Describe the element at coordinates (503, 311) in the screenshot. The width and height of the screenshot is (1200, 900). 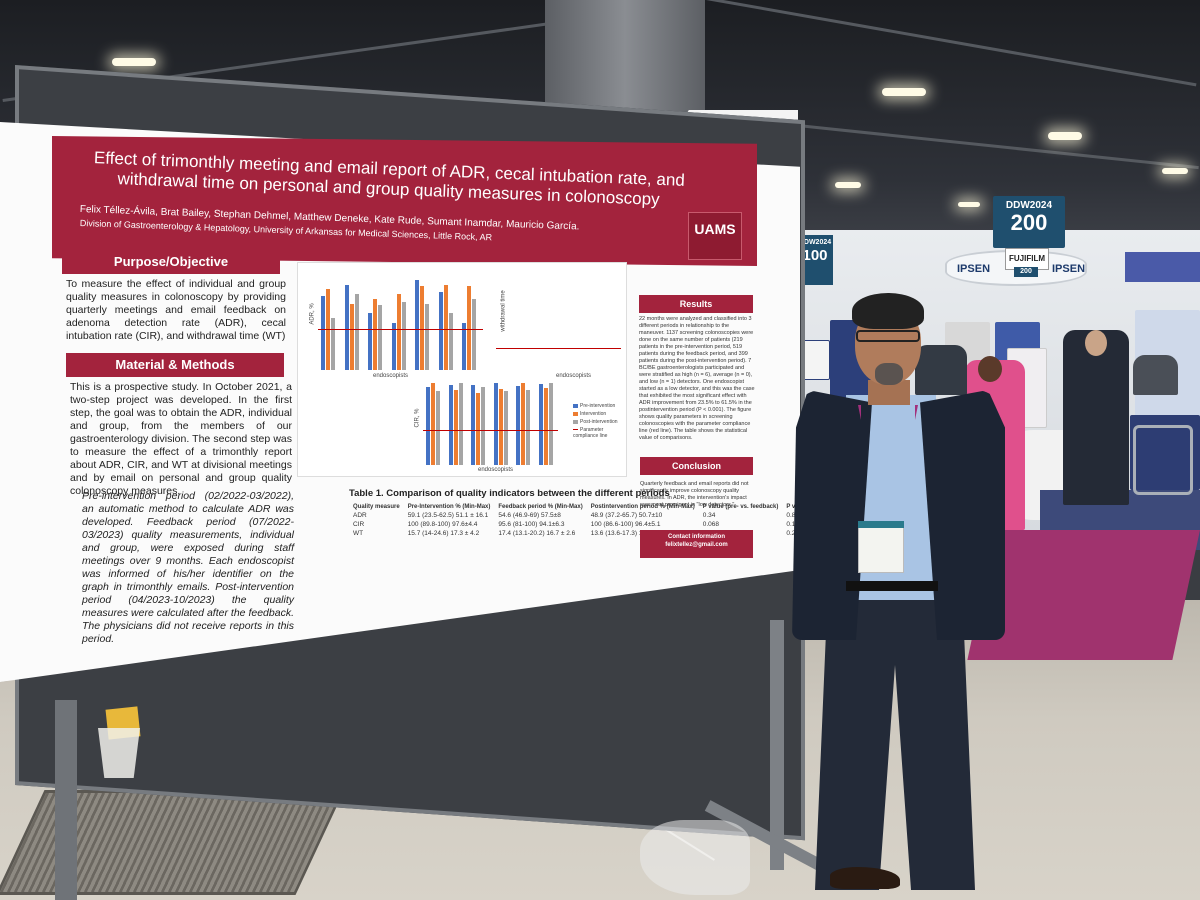
I see `wt-axis-label: withdrawal time` at that location.